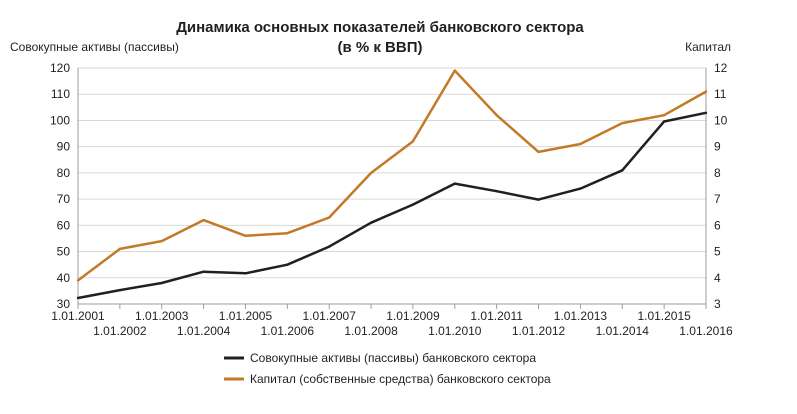  I want to click on x-tick-label: 1.01.2011, so click(496, 316).